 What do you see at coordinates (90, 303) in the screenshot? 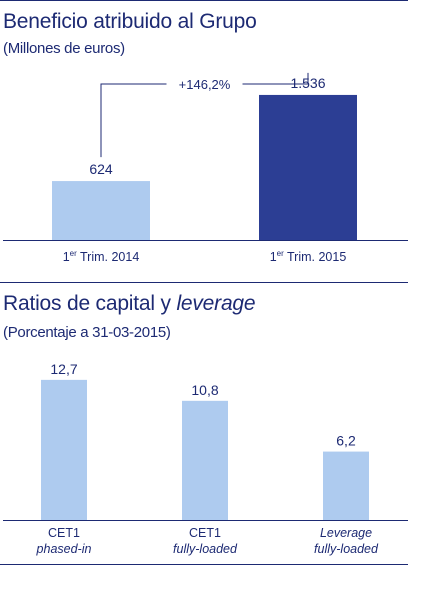
I see `chart2-title-text: Ratios de capital y` at bounding box center [90, 303].